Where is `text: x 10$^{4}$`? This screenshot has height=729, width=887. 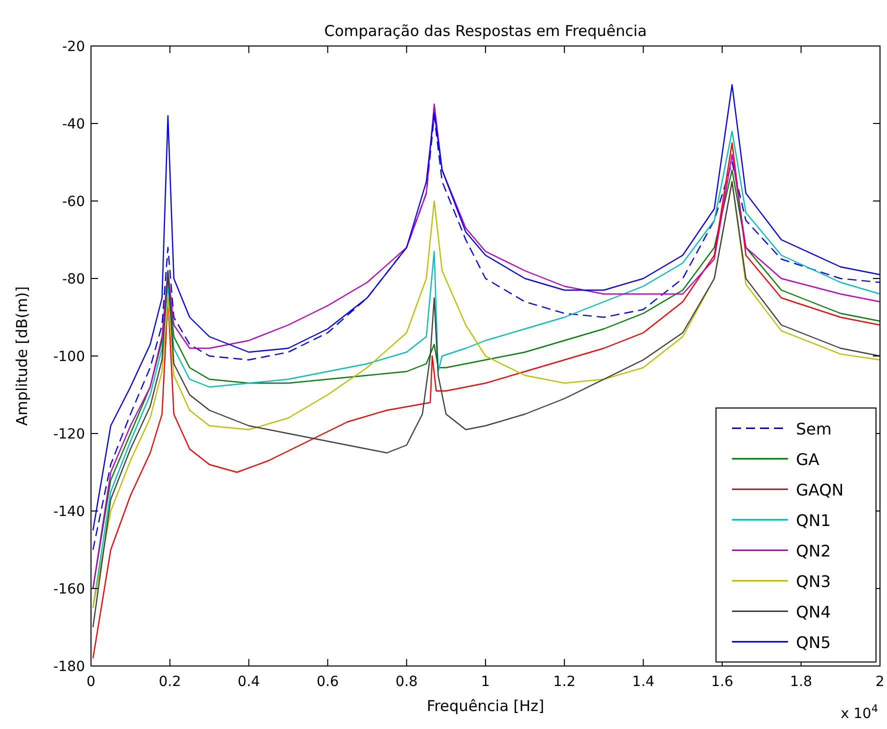 text: x 10$^{4}$ is located at coordinates (859, 712).